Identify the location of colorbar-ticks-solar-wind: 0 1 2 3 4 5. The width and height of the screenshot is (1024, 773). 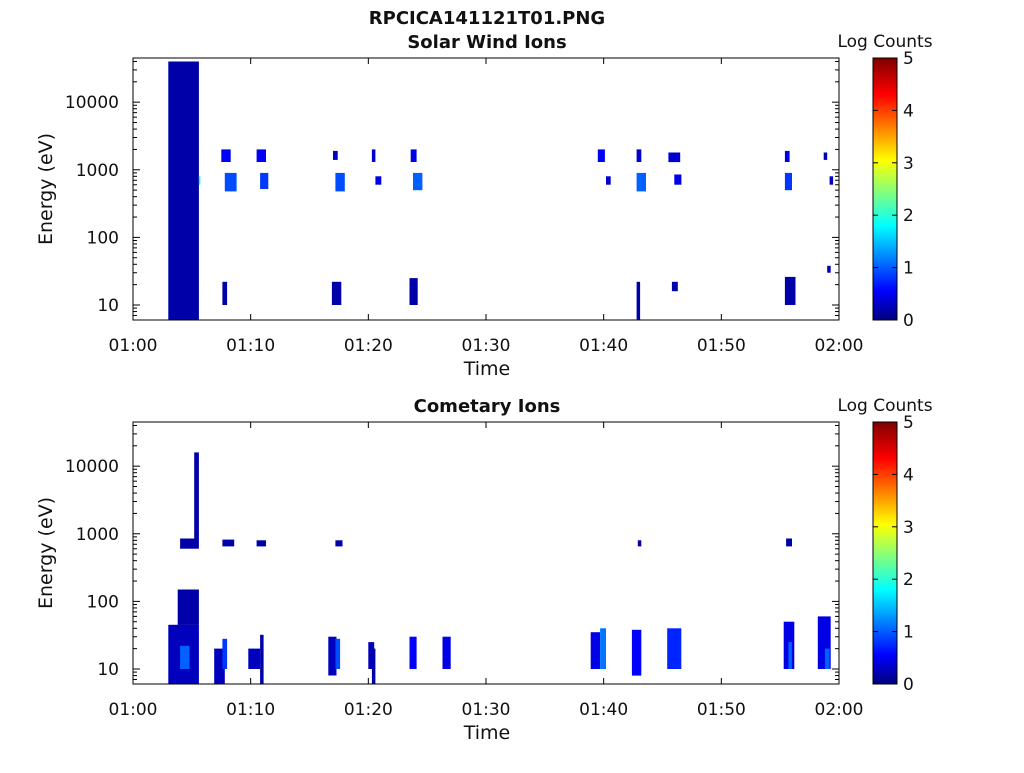
(893, 190).